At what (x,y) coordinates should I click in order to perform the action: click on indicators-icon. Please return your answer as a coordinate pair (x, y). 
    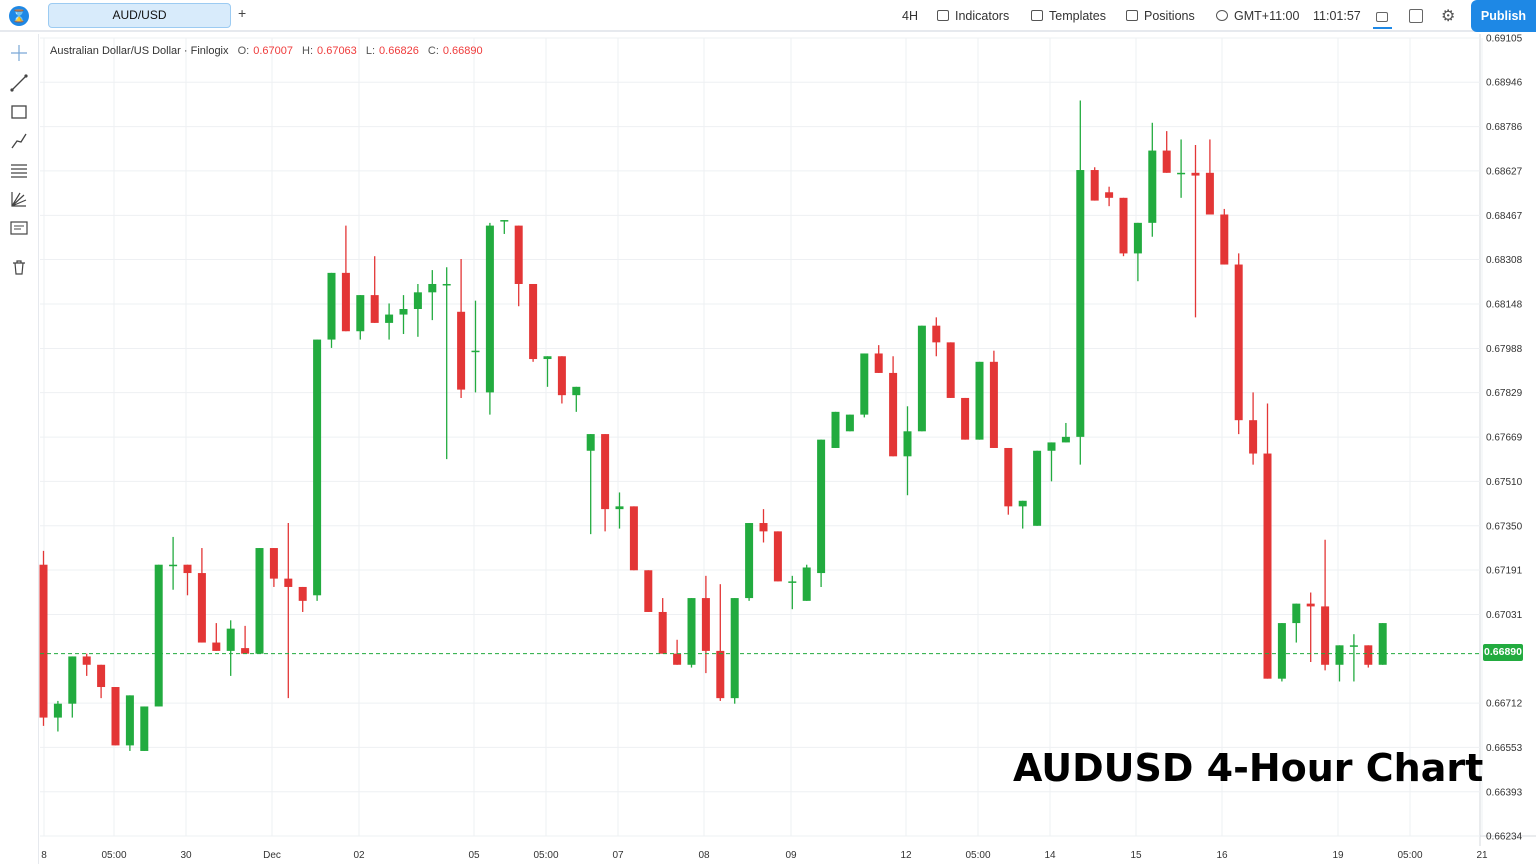
    Looking at the image, I should click on (943, 15).